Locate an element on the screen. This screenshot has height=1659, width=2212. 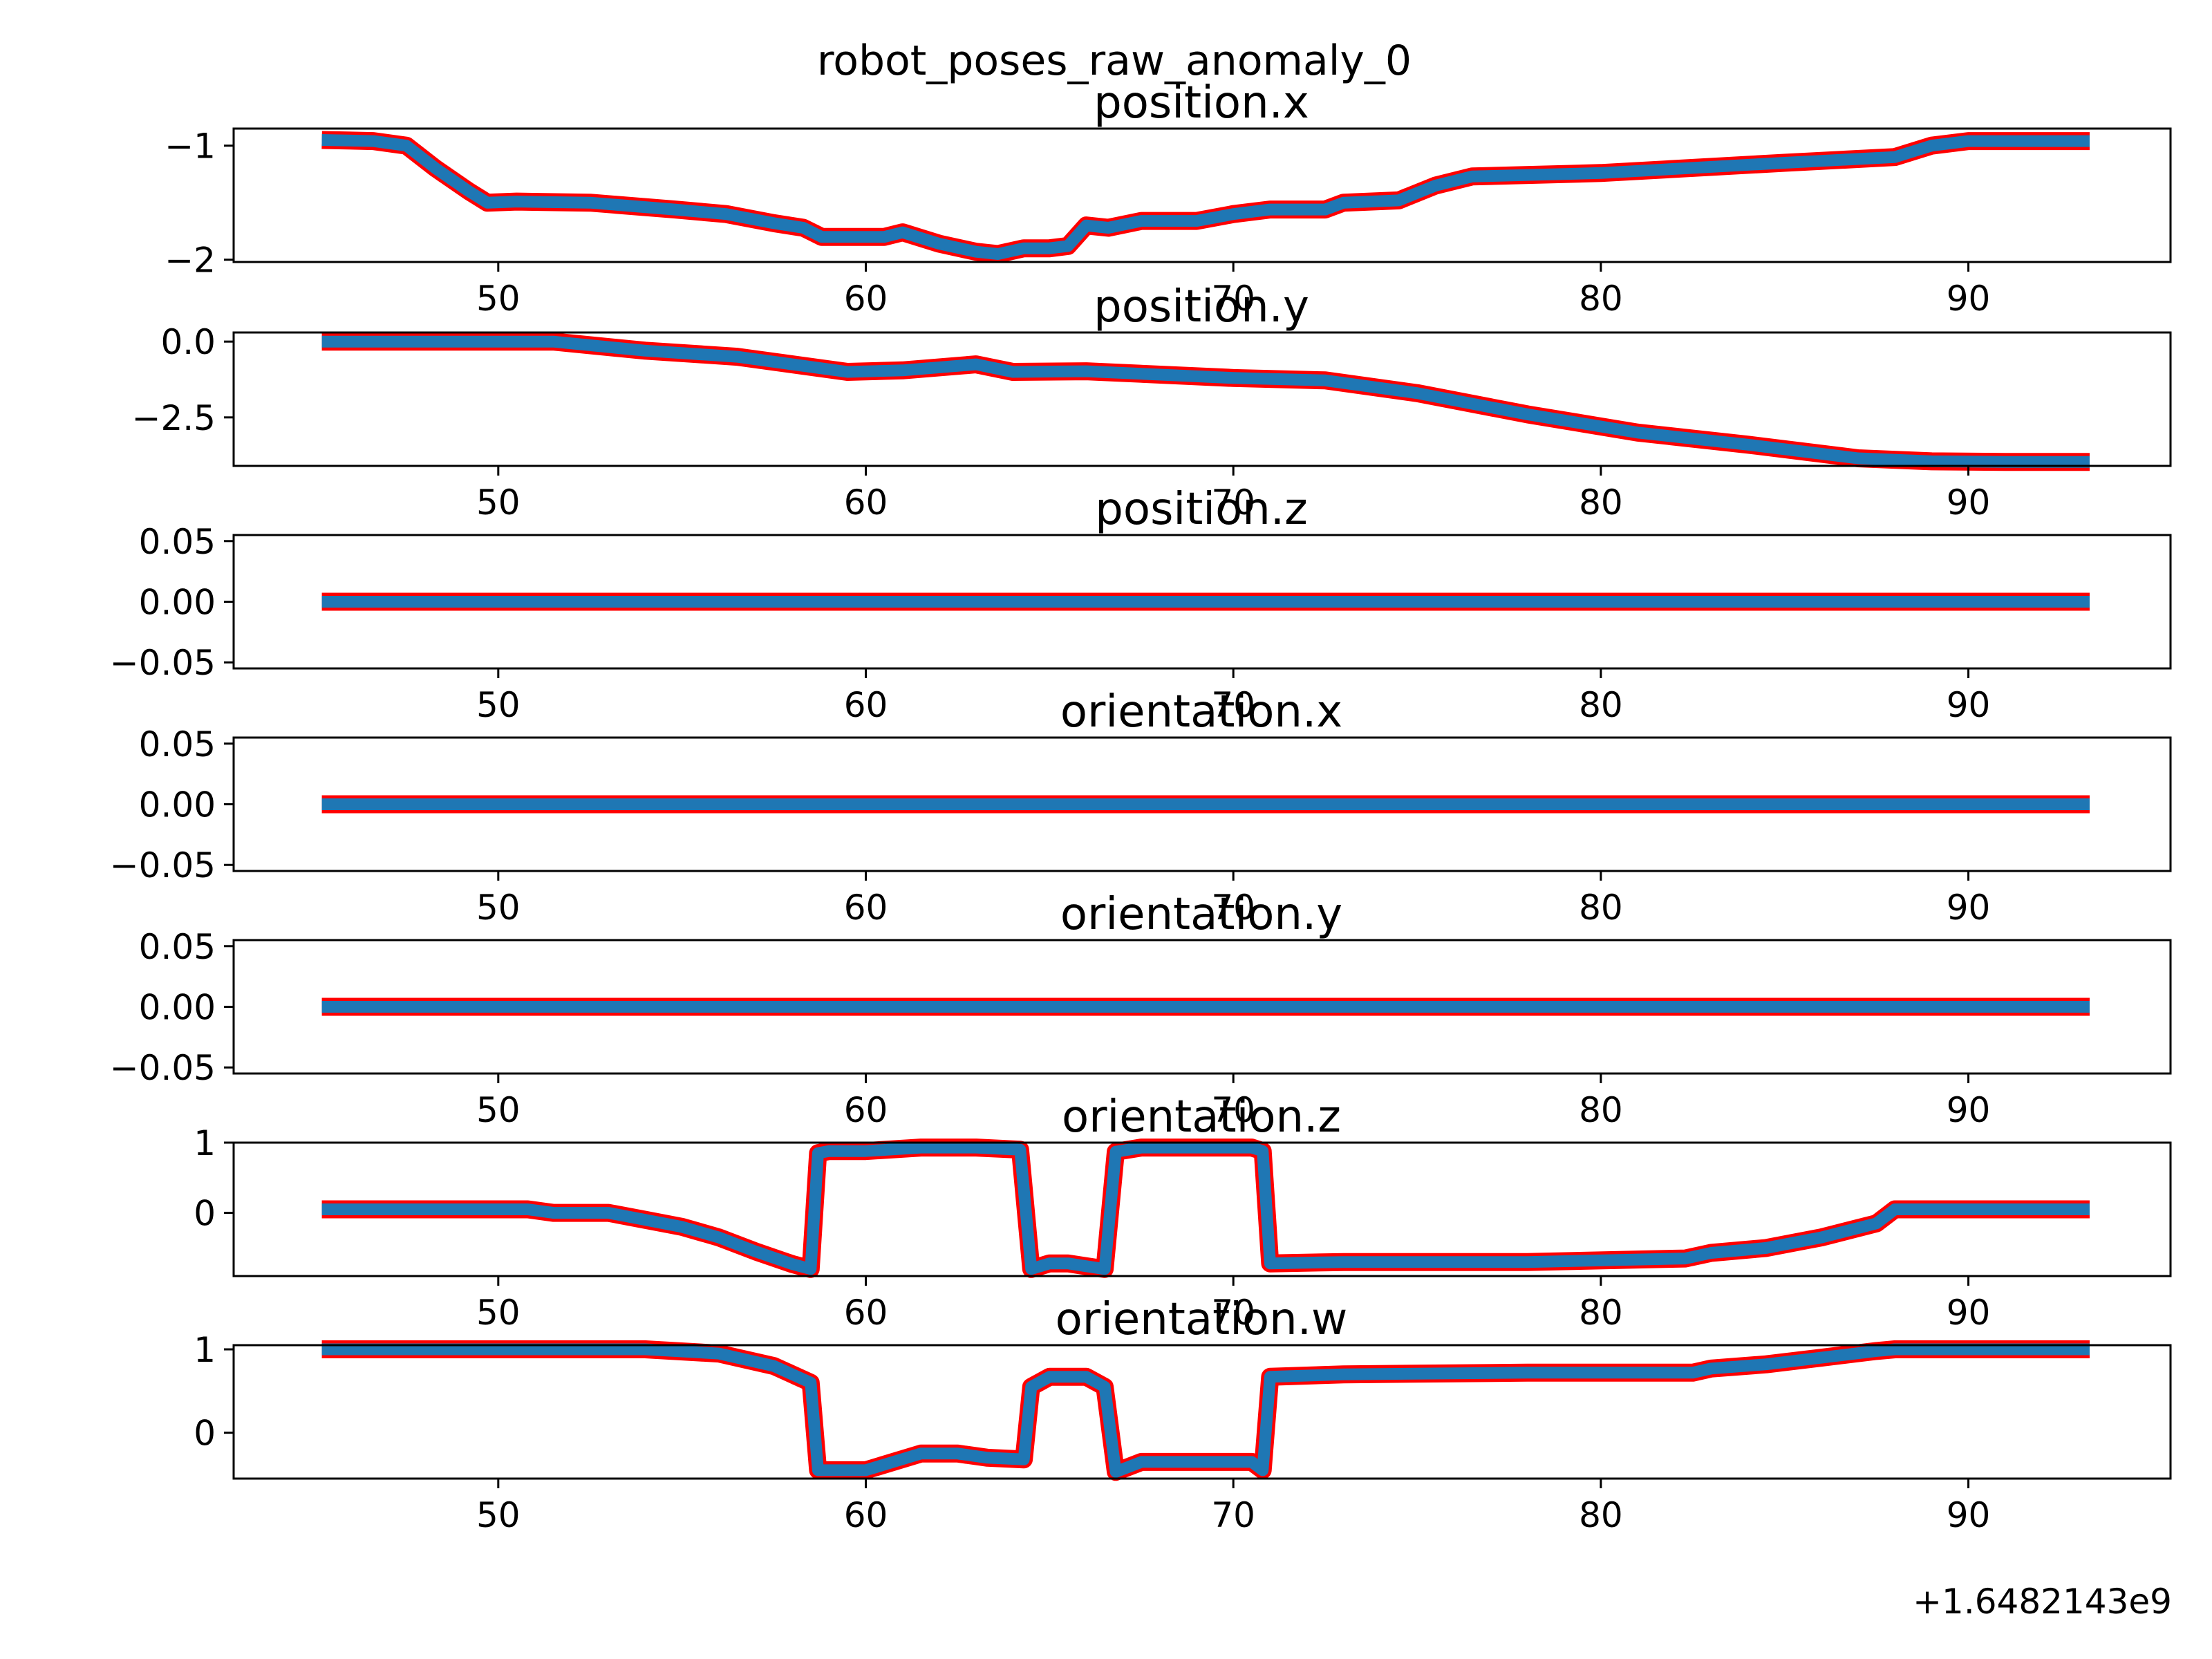
subplot-title: orientation.z is located at coordinates (1201, 1117).